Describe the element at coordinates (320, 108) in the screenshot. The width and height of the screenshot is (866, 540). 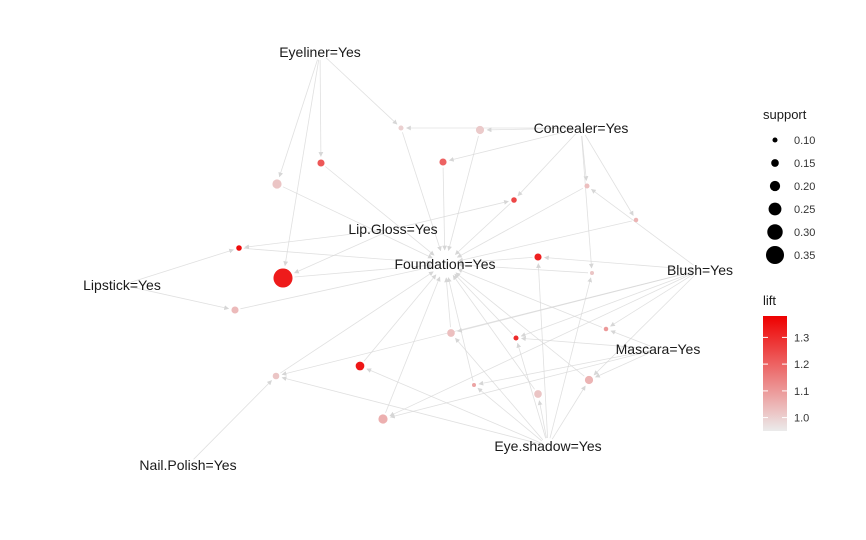
I see `edge-eyeliner-r3` at that location.